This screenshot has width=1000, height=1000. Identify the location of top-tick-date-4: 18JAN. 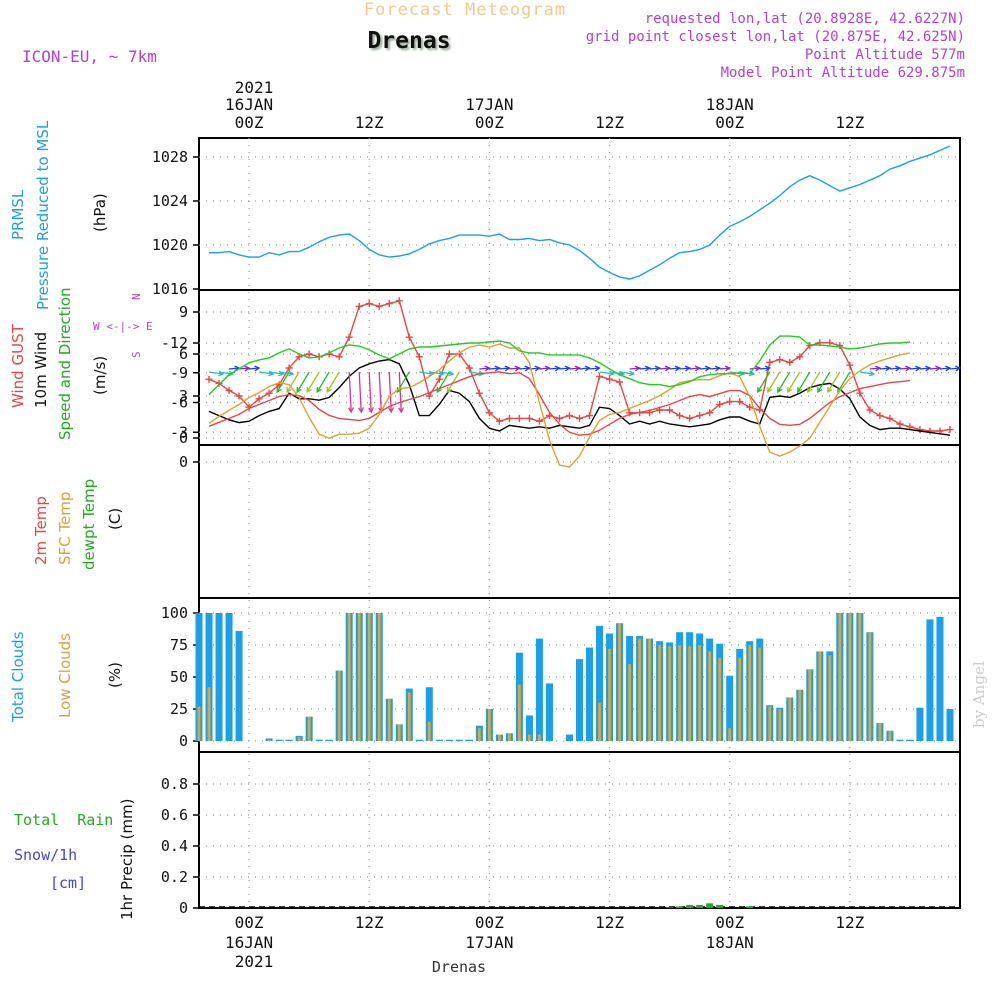
(730, 104).